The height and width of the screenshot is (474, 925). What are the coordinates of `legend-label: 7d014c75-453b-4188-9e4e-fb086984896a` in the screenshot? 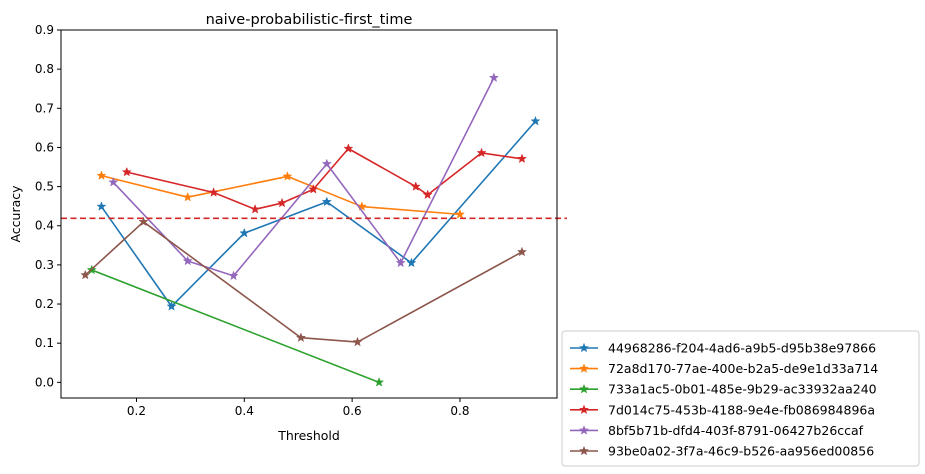 It's located at (741, 409).